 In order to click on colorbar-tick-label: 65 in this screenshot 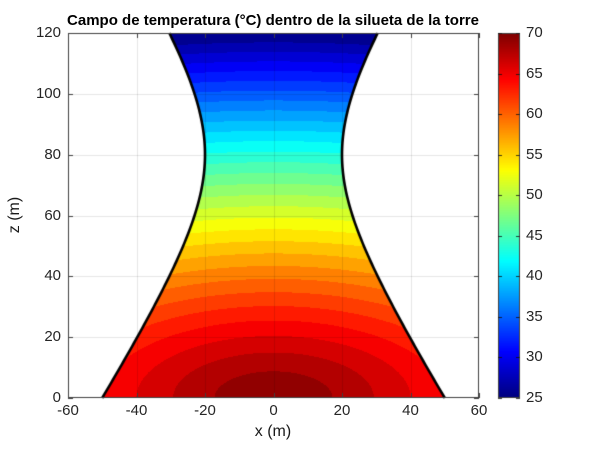, I will do `click(534, 73)`.